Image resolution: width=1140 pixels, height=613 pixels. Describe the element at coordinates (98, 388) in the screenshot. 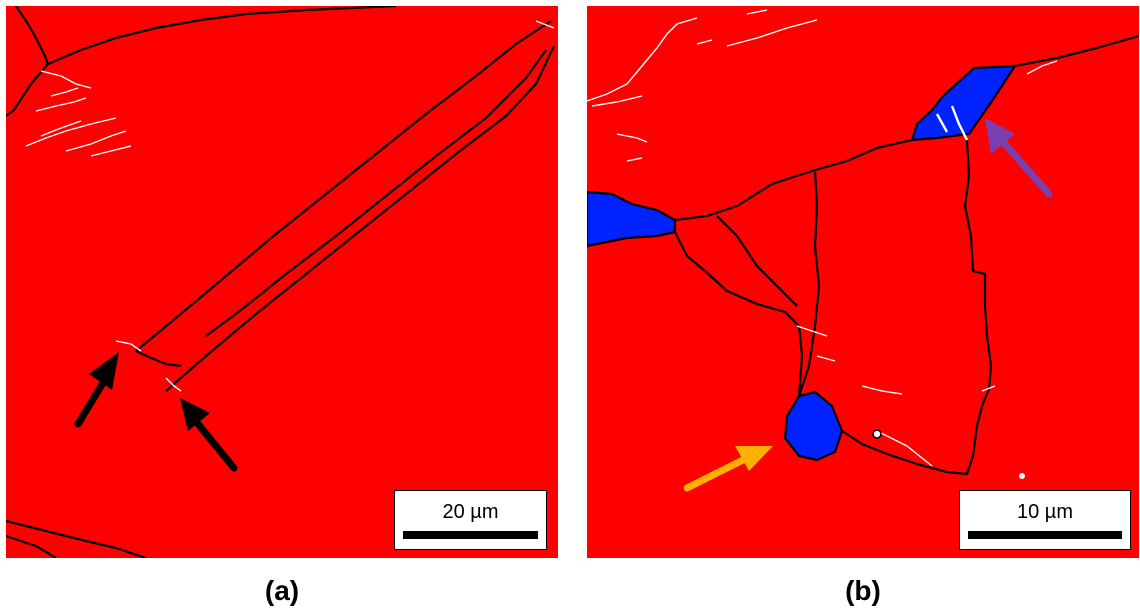

I see `black-arrow-left` at that location.